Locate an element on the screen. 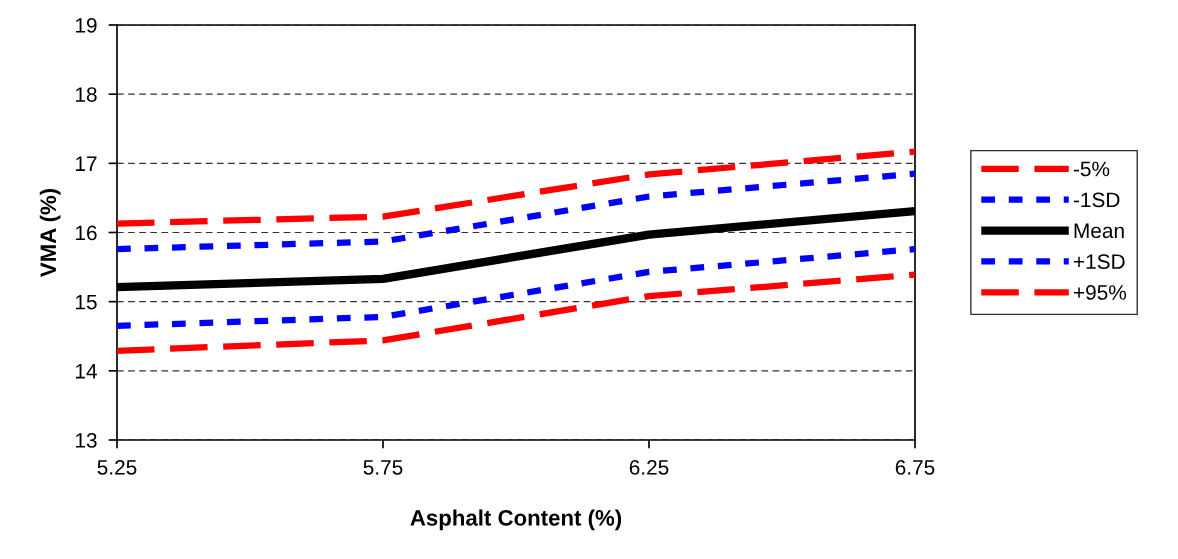 Image resolution: width=1178 pixels, height=559 pixels. x-tick-label: 5.25 is located at coordinates (117, 467).